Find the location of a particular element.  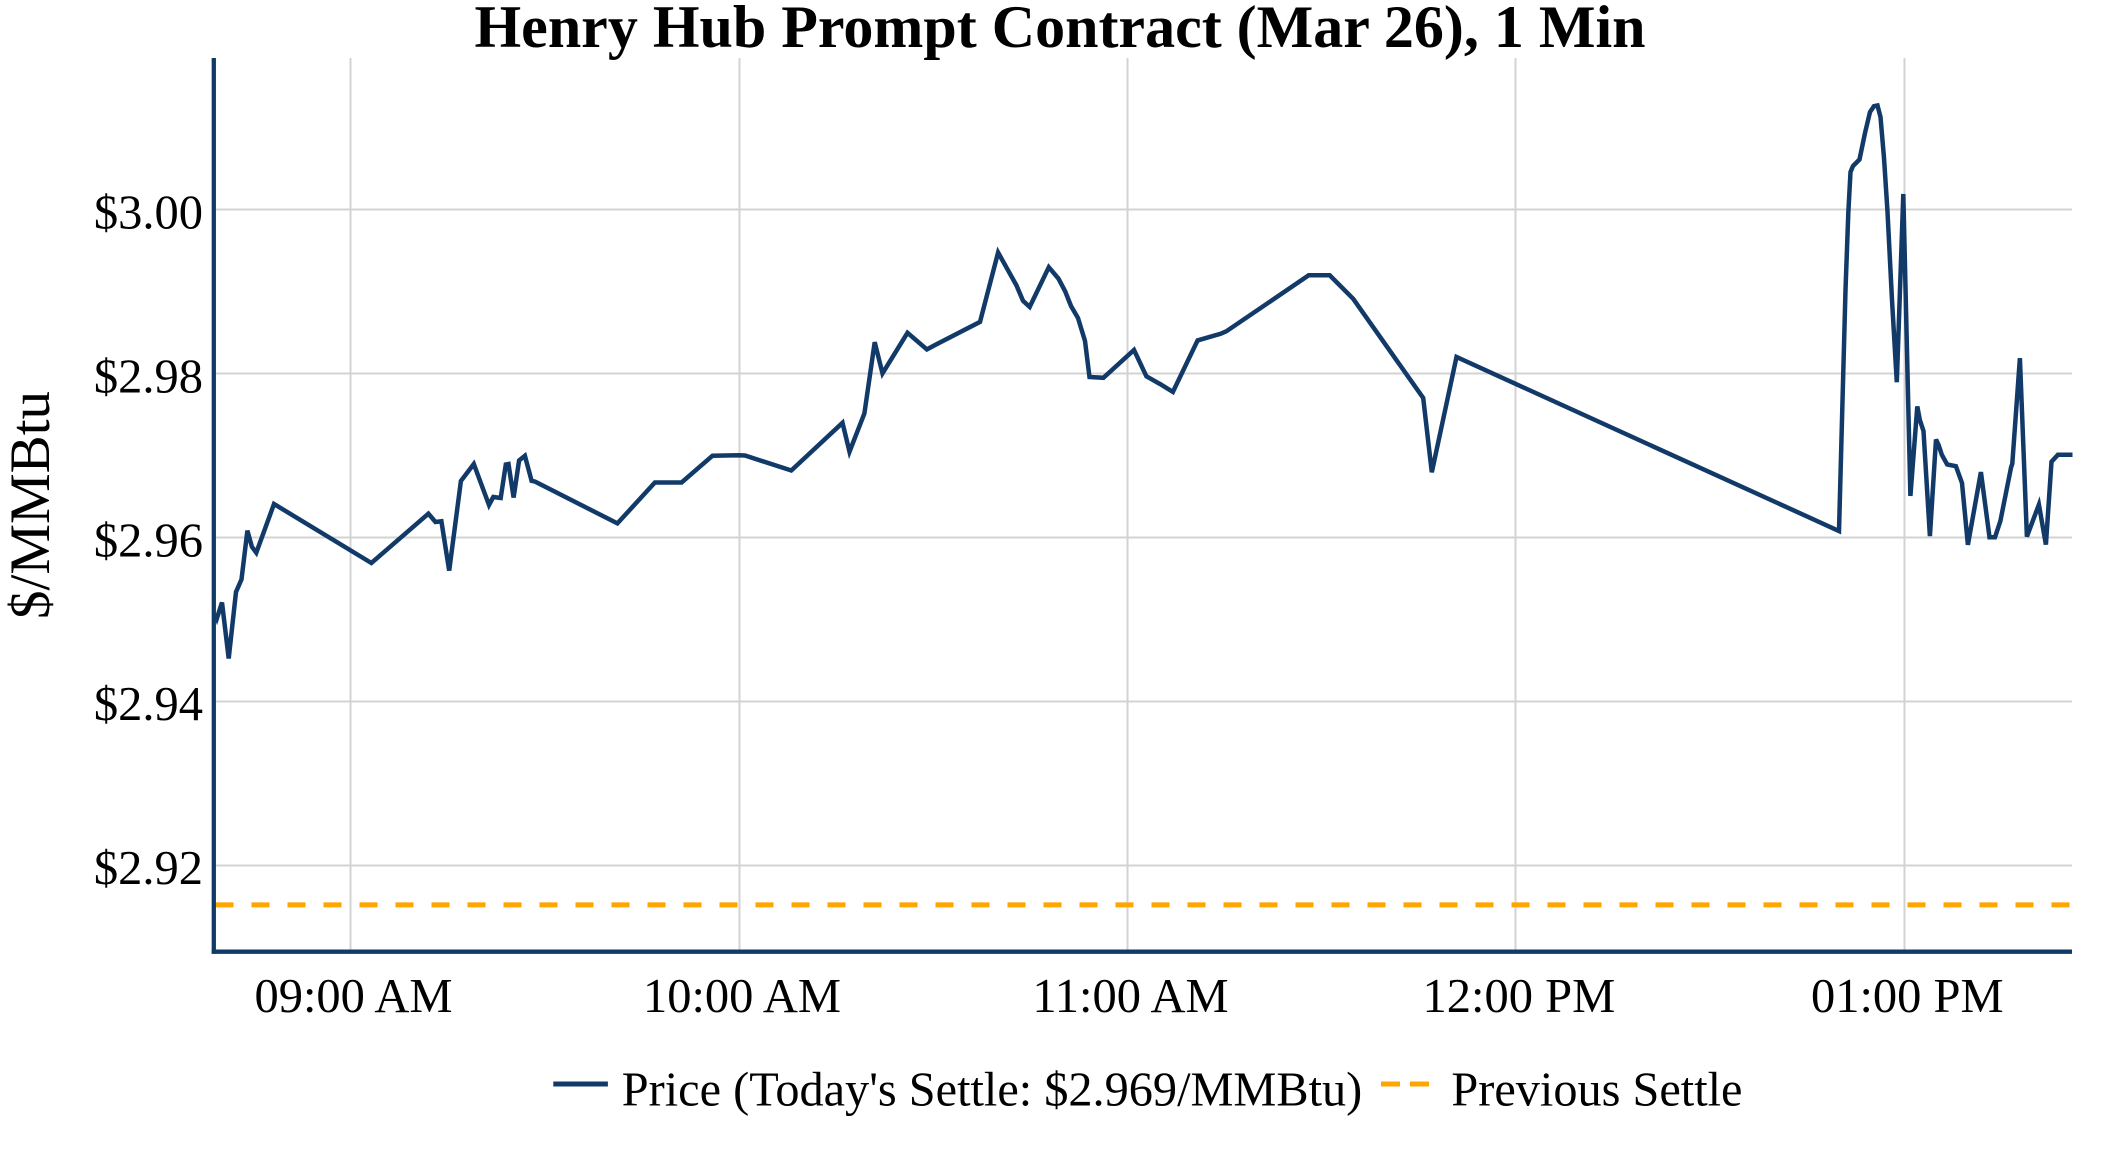

svg-text: $3.00 is located at coordinates (148, 213).